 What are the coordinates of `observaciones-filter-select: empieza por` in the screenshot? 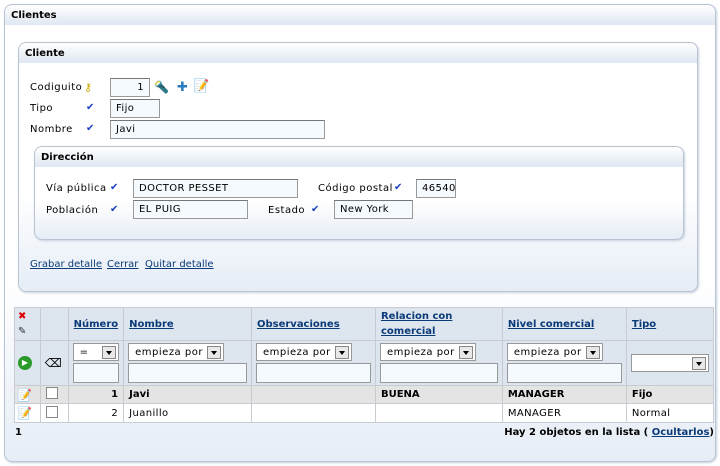 It's located at (303, 352).